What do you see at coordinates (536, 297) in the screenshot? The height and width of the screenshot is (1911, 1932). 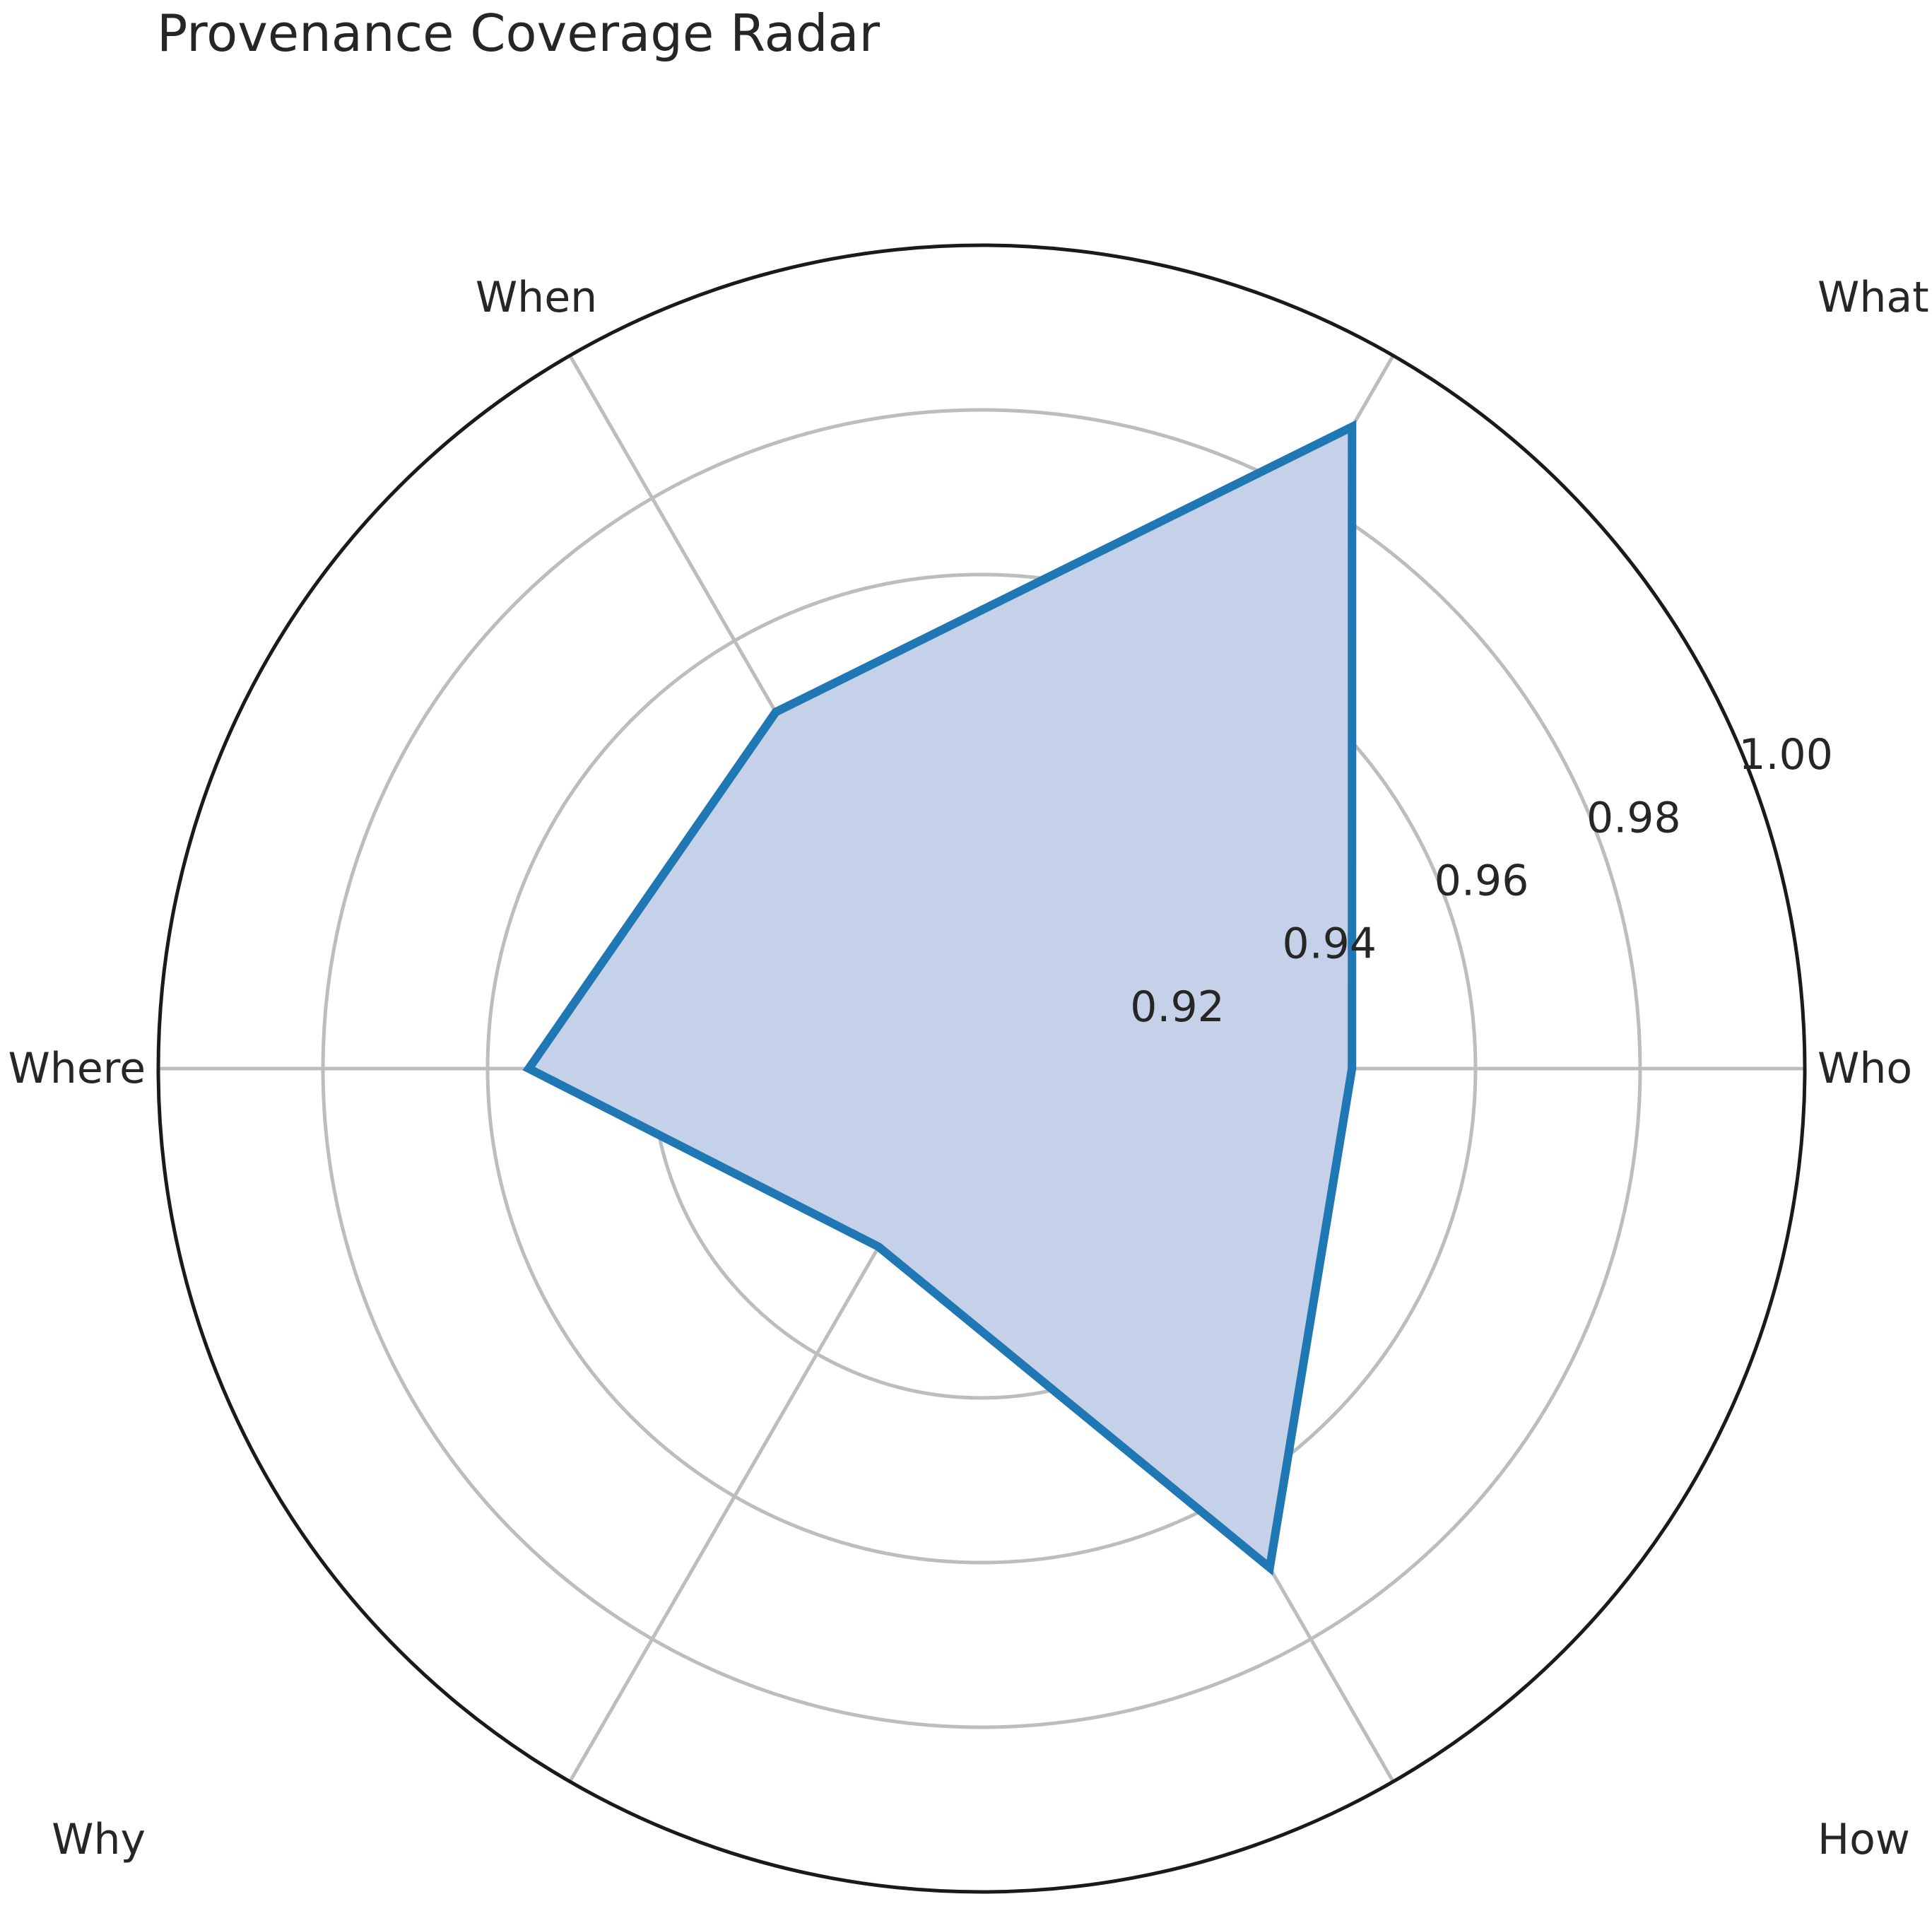 I see `axis-label-when: When` at bounding box center [536, 297].